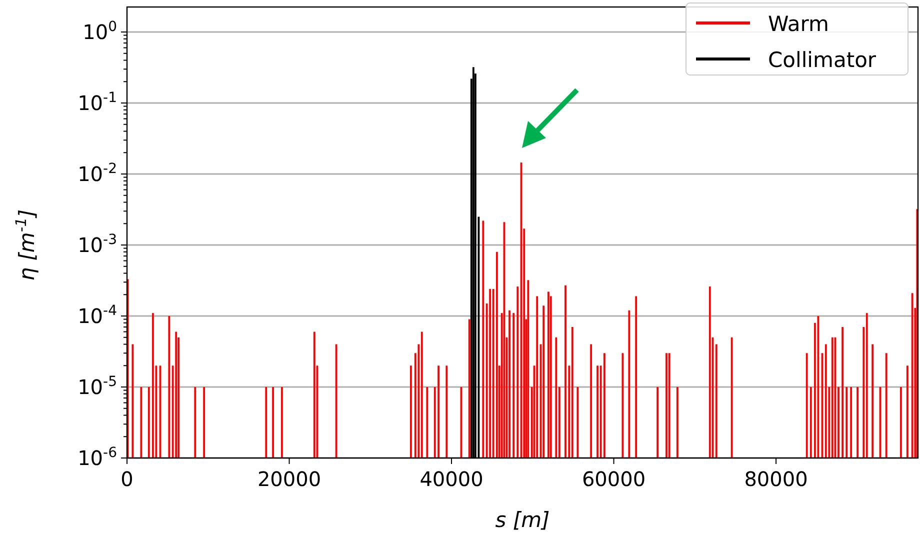 Image resolution: width=920 pixels, height=535 pixels. I want to click on legend-label: Collimator, so click(822, 60).